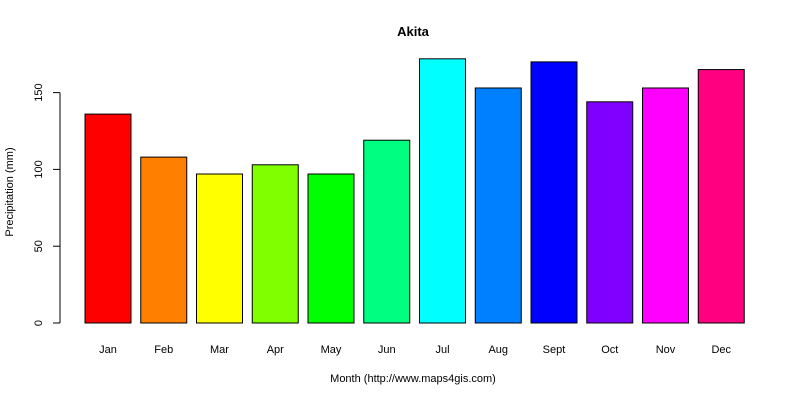 Image resolution: width=800 pixels, height=400 pixels. I want to click on bar-jun, so click(387, 231).